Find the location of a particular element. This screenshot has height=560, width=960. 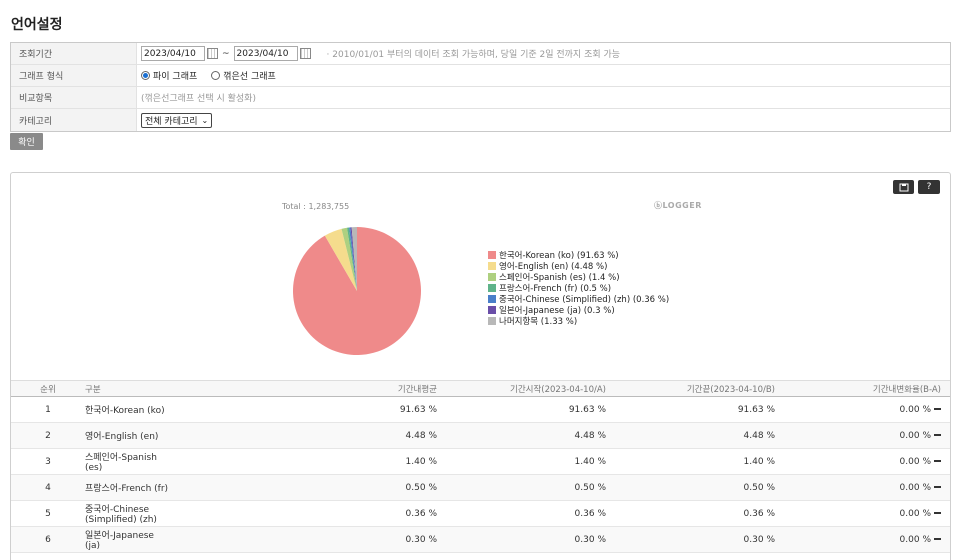

col-end: 기간끝(2023-04-10/B) is located at coordinates (730, 389).